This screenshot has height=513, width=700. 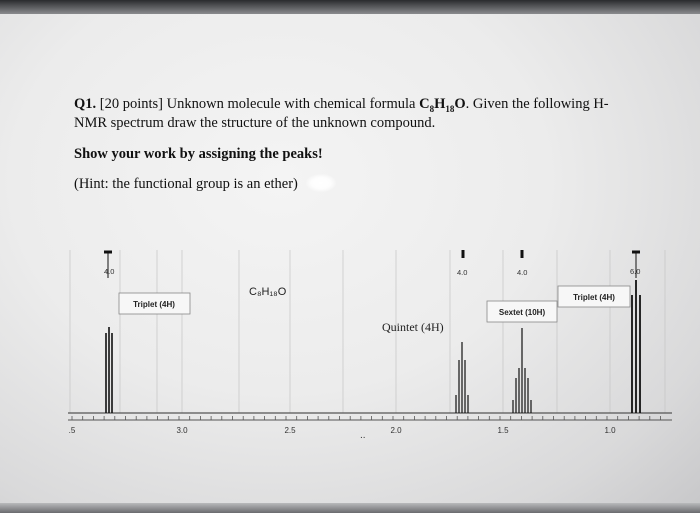 I want to click on screen-glare, so click(x=321, y=183).